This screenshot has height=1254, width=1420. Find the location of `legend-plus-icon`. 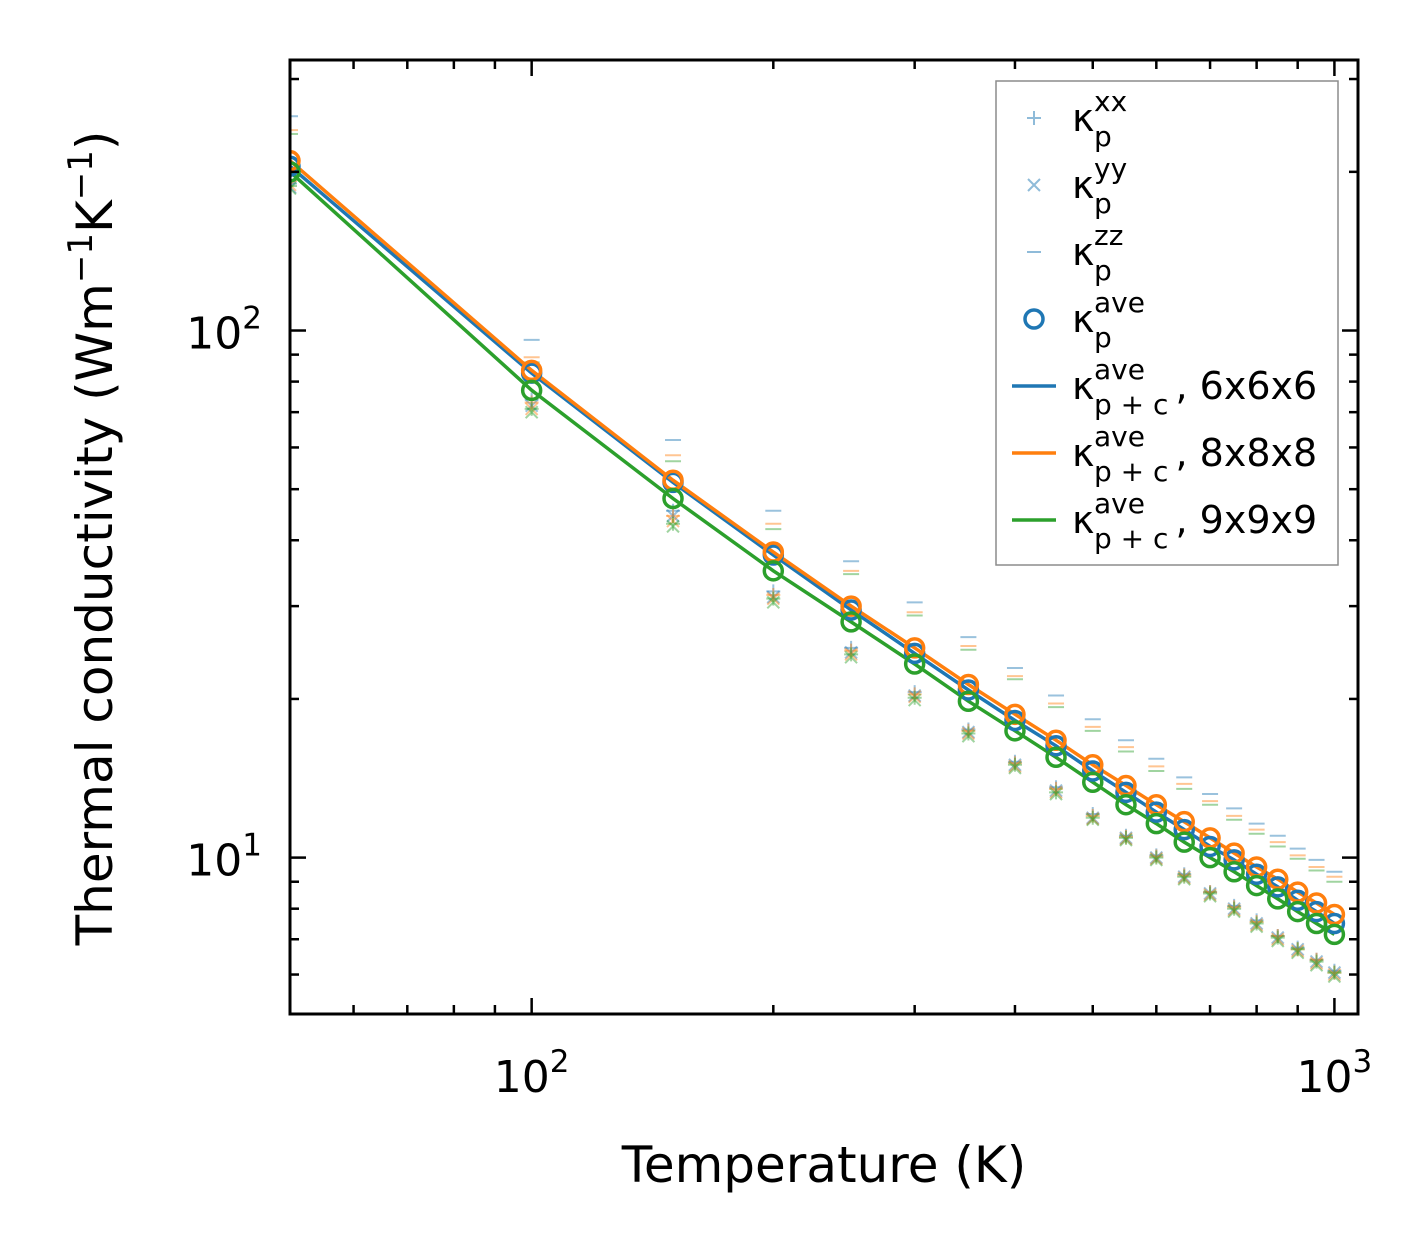

legend-plus-icon is located at coordinates (1034, 118).